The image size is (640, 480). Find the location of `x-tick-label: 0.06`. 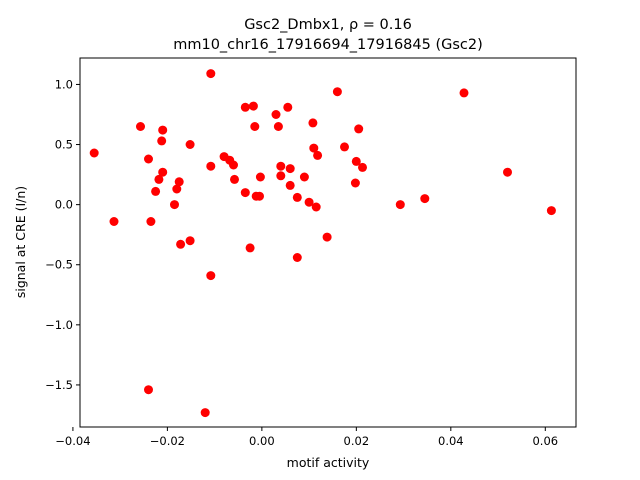

x-tick-label: 0.06 is located at coordinates (545, 441).